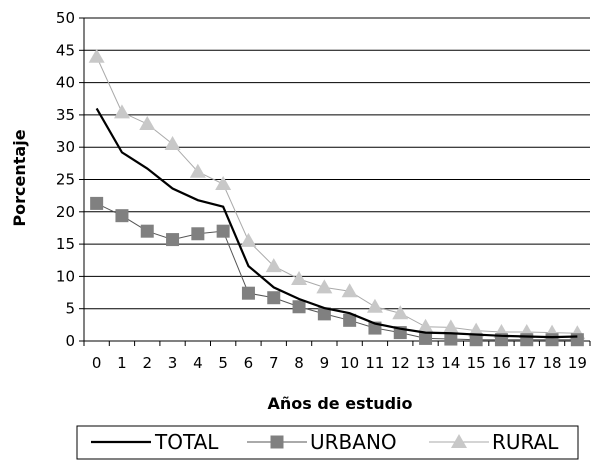  I want to click on x-tick-label: 12, so click(400, 363).